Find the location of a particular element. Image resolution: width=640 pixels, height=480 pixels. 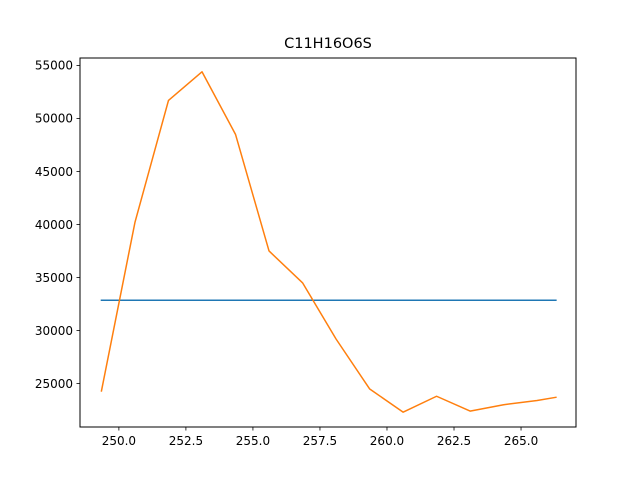

x-tick-label: 255.0 is located at coordinates (253, 441).